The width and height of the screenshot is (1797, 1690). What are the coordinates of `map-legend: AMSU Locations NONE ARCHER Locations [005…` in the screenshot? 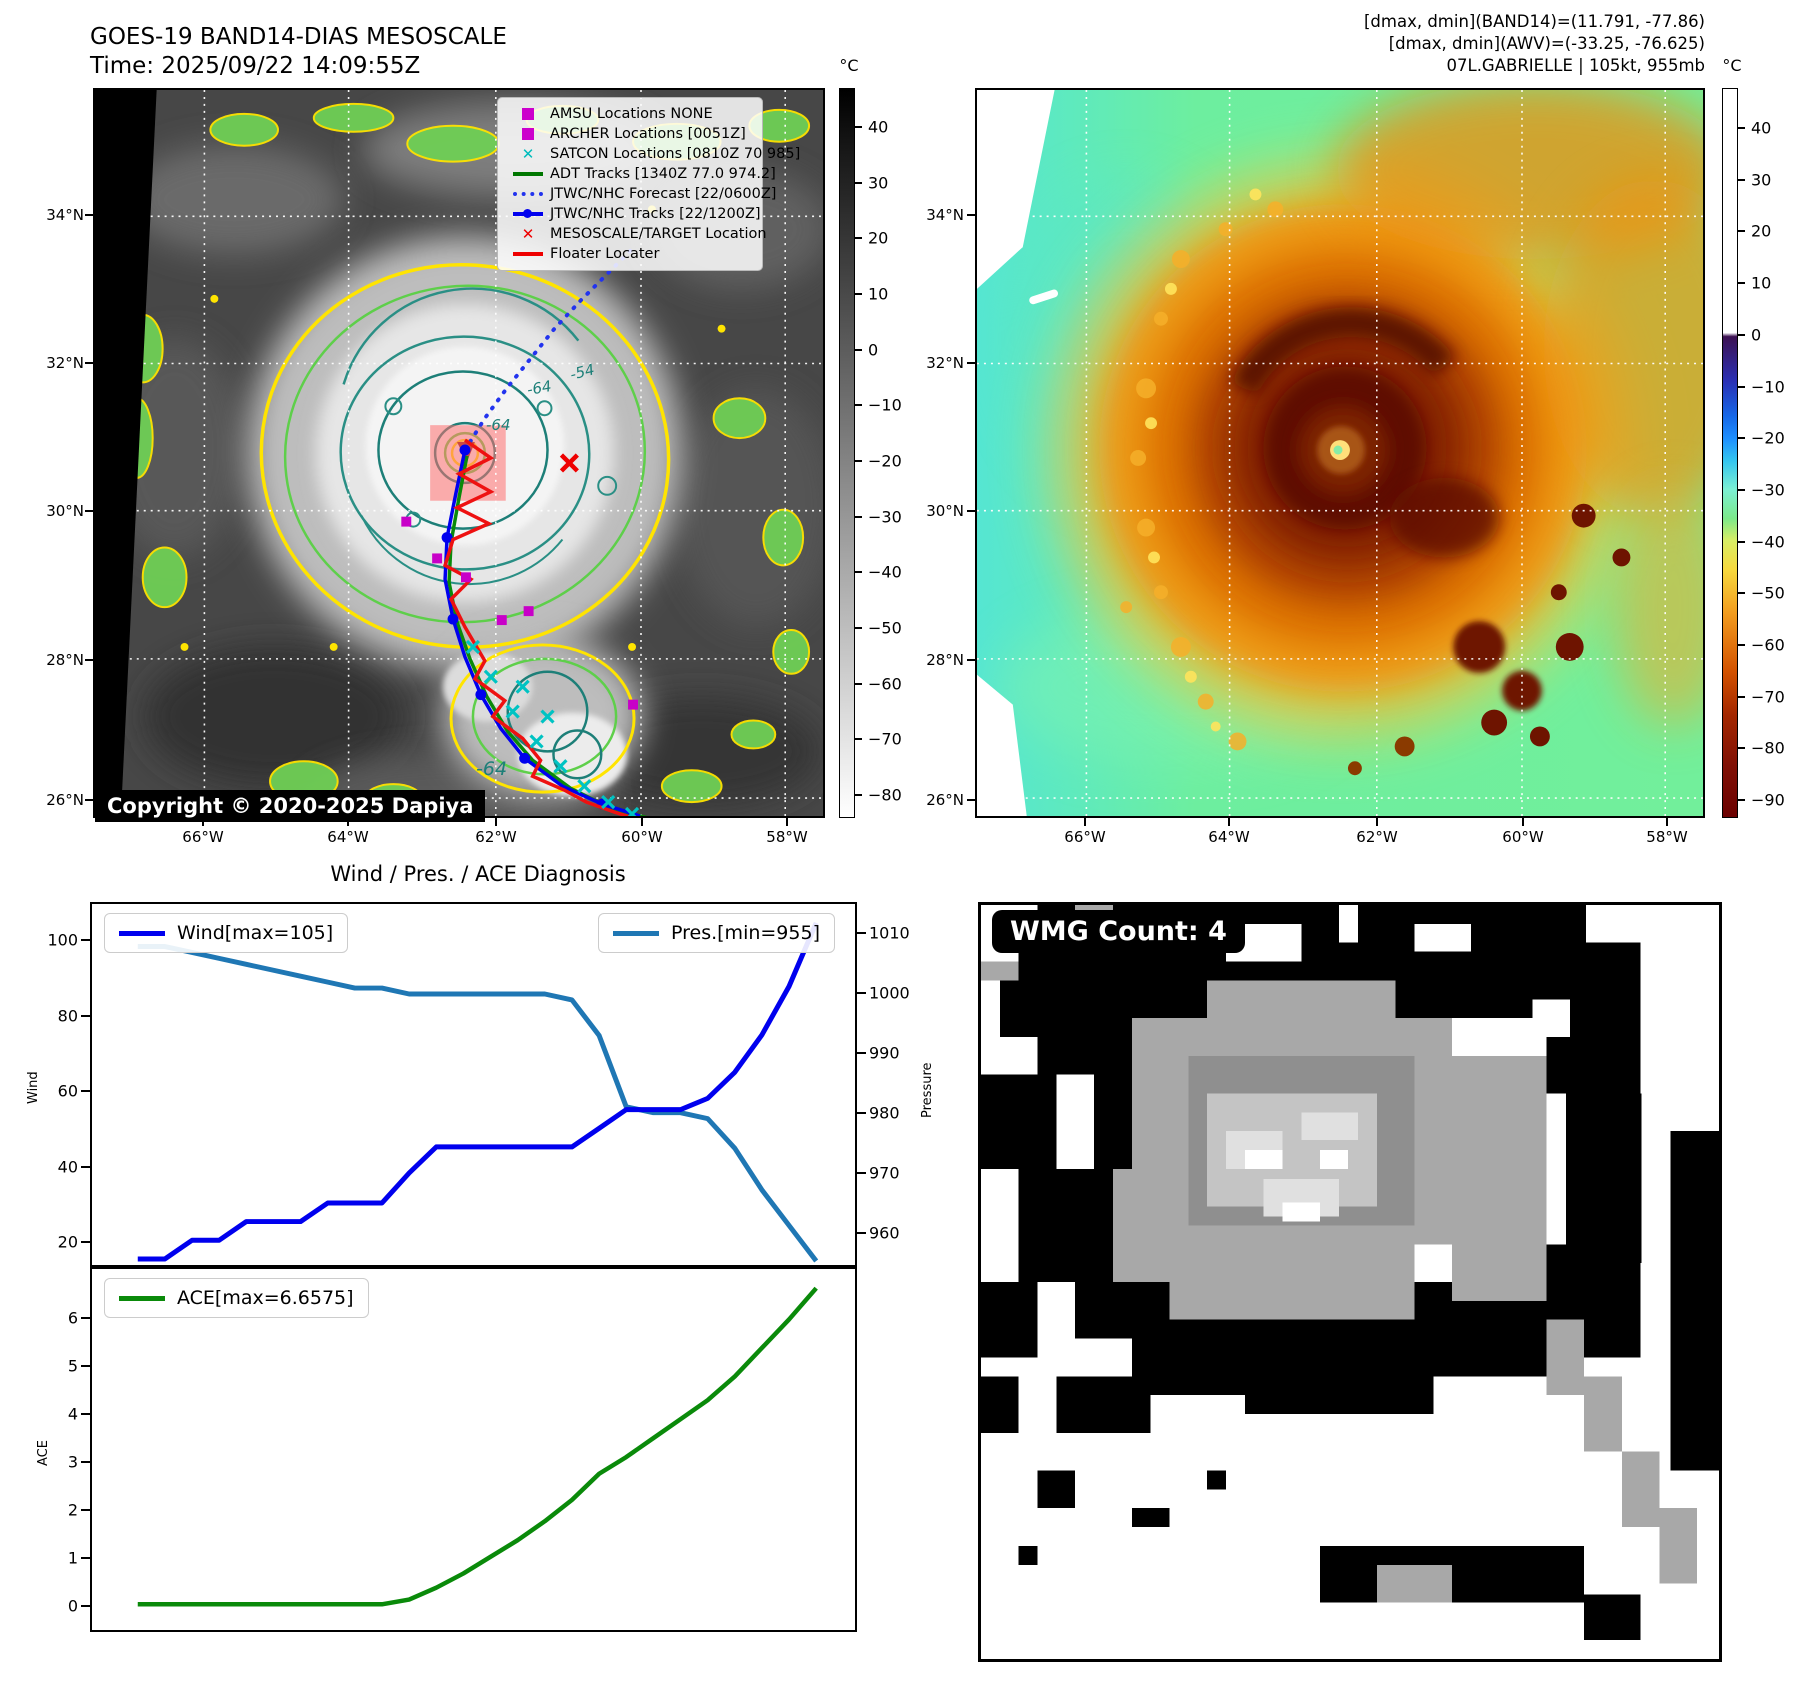 It's located at (648, 184).